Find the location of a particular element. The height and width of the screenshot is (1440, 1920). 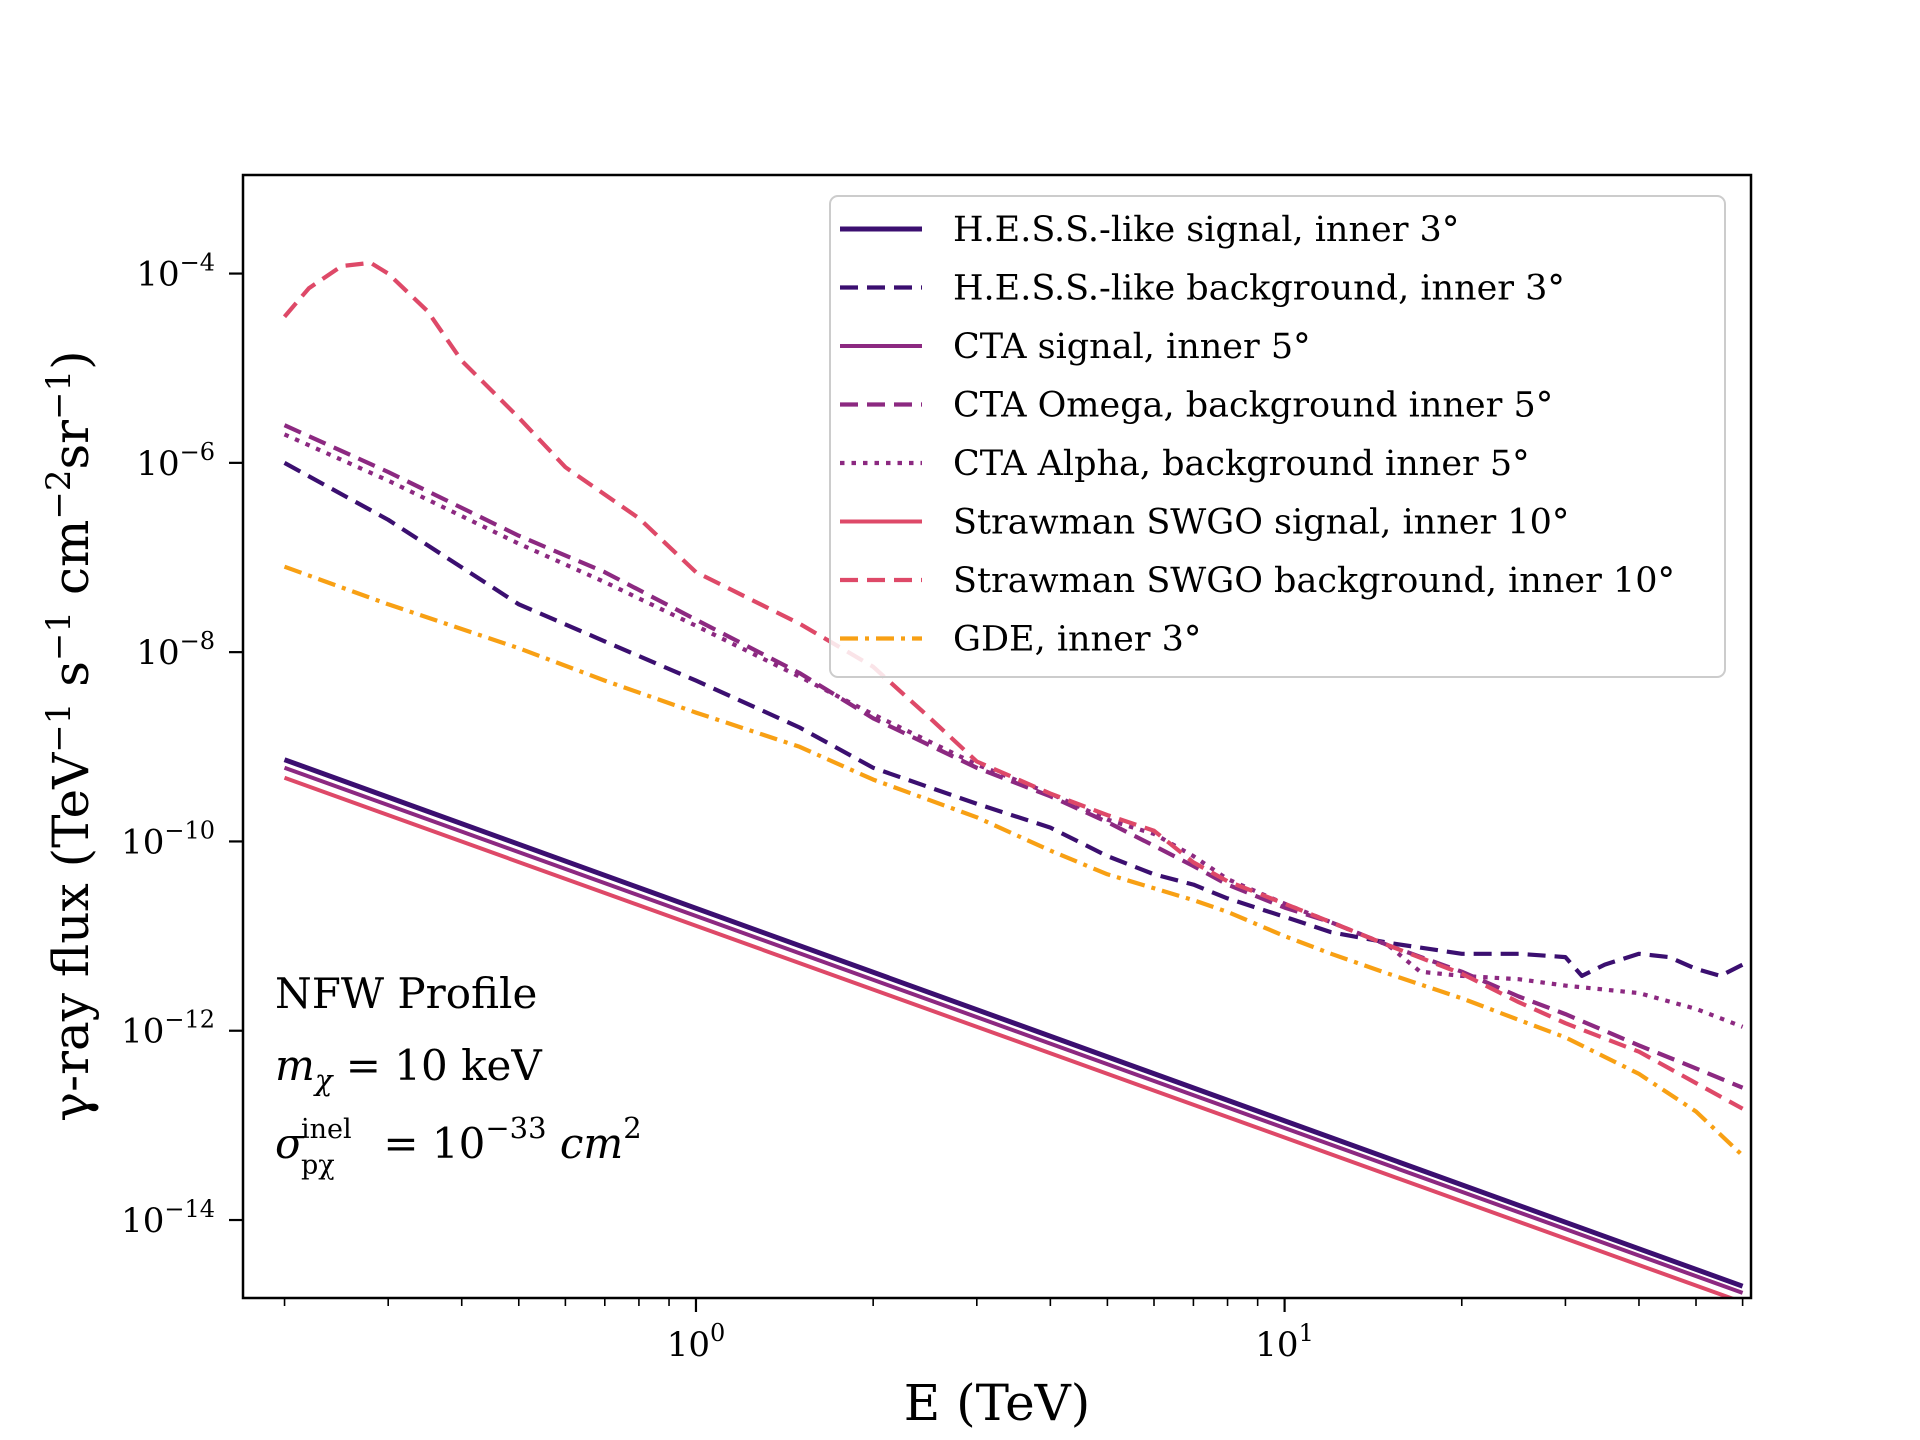

y-axis-label: γ-ray flux (TeV−1 s−1 cm−2sr−1) is located at coordinates (69, 735).